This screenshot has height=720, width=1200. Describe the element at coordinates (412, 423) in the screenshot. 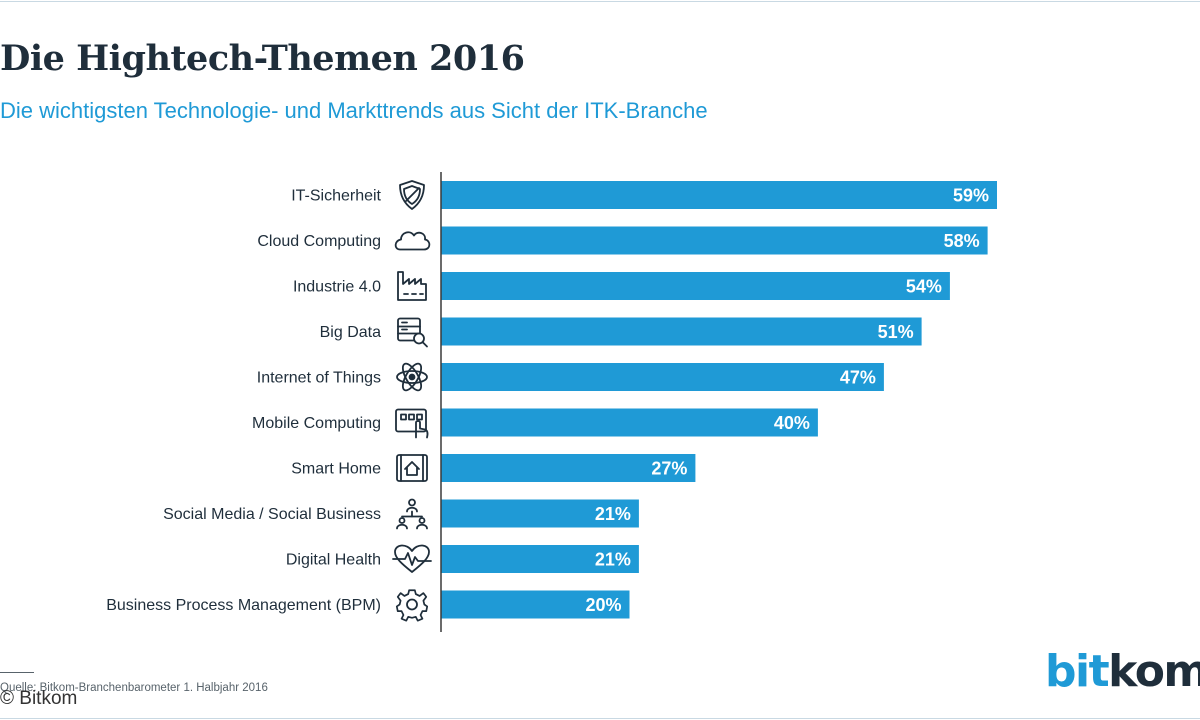

I see `tablet-touch-icon` at that location.